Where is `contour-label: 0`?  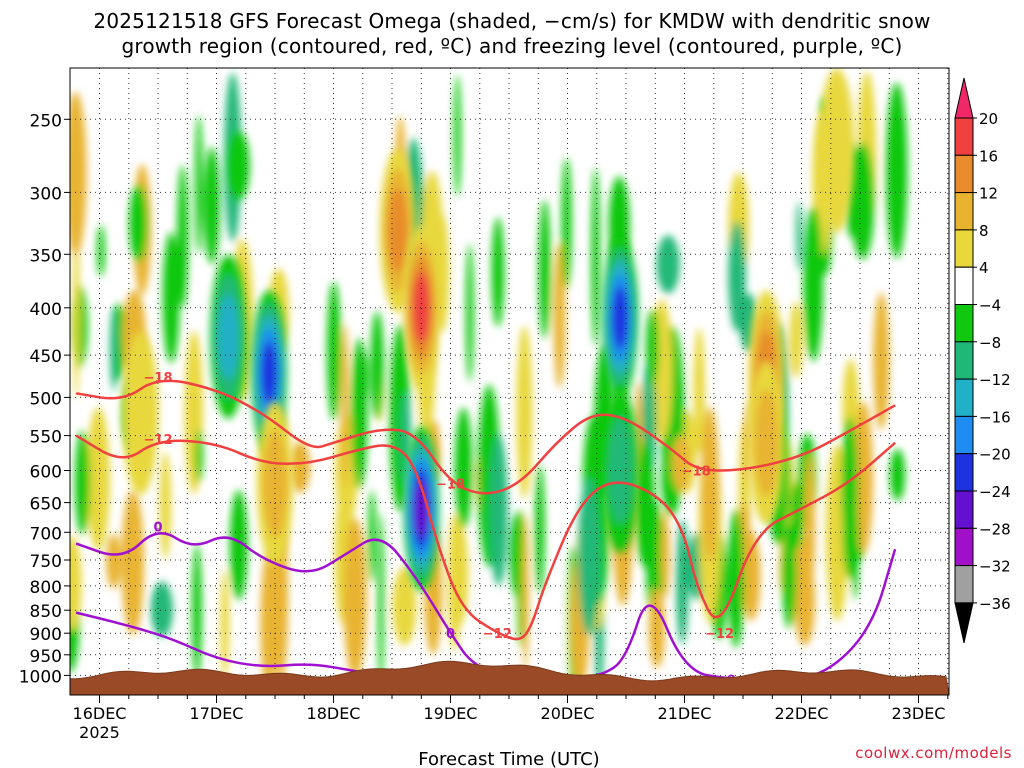
contour-label: 0 is located at coordinates (157, 528).